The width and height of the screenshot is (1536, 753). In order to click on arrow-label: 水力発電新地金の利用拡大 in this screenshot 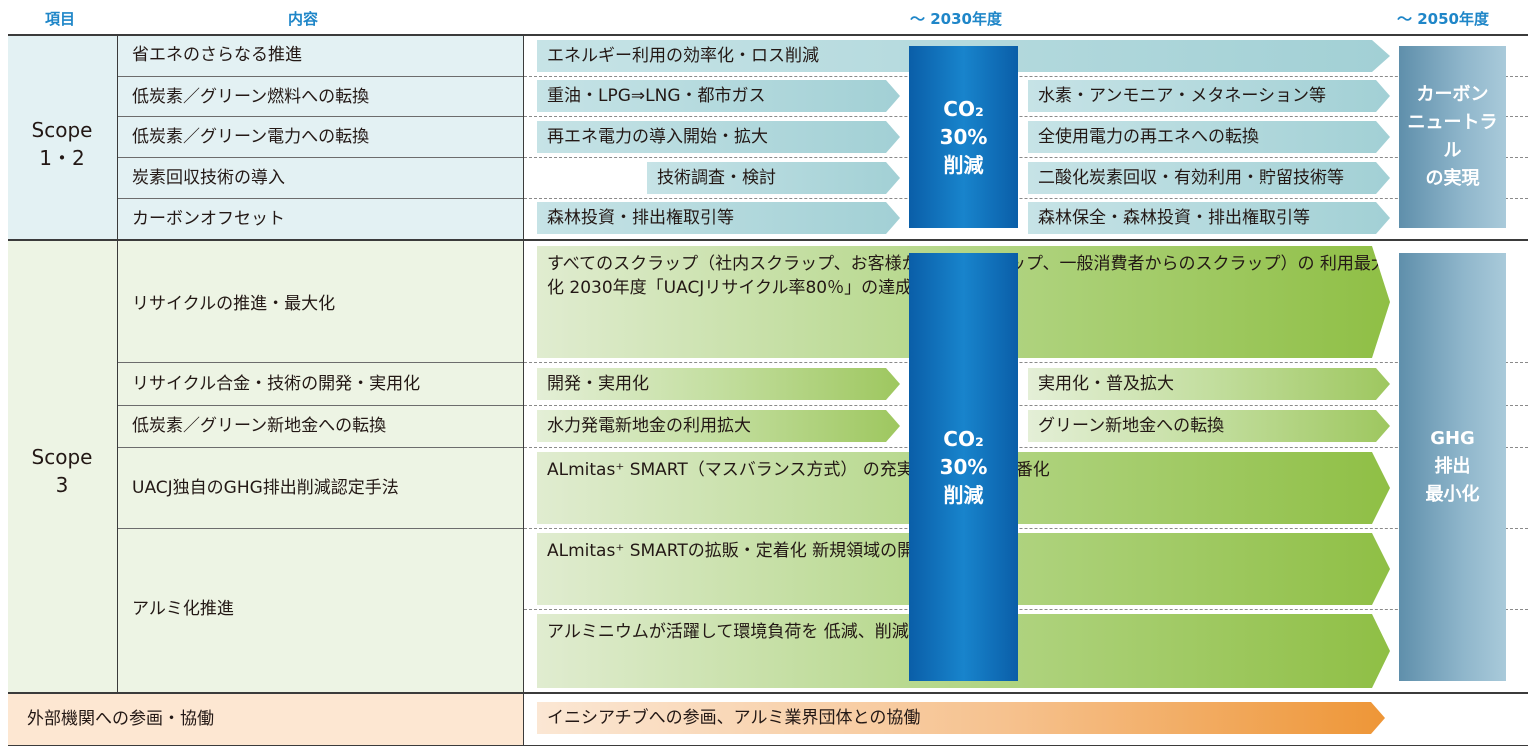, I will do `click(649, 426)`.